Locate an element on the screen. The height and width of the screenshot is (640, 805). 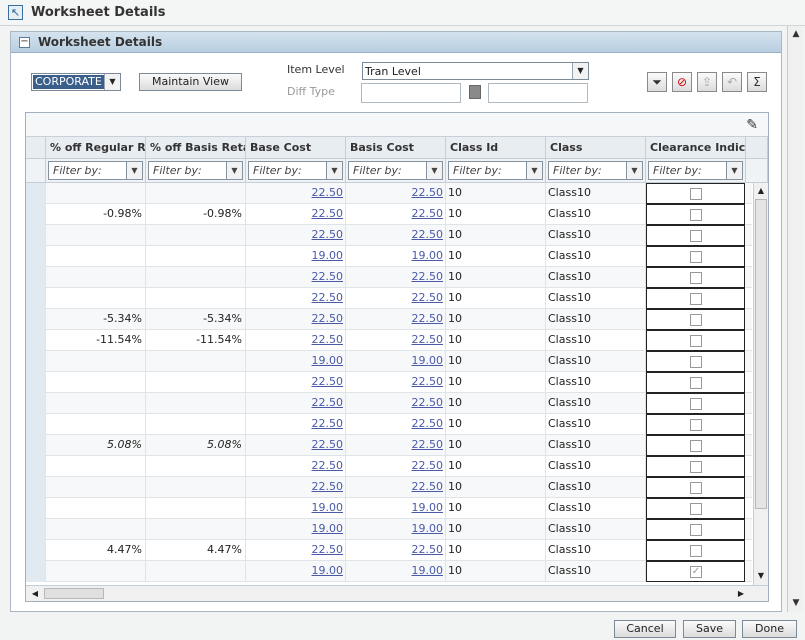
column-header: Base Cost is located at coordinates (296, 147).